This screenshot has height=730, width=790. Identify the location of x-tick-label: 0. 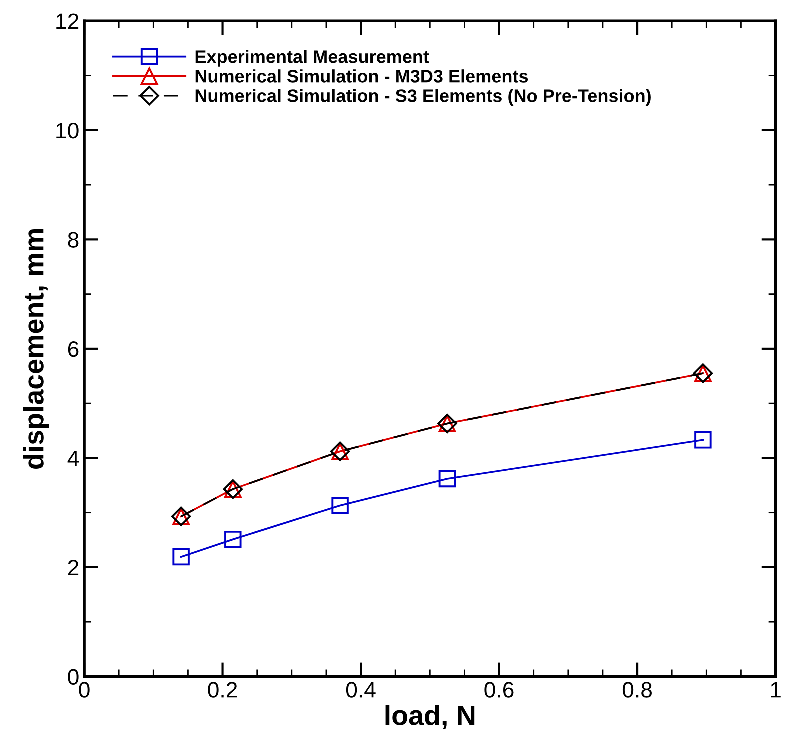
(84, 690).